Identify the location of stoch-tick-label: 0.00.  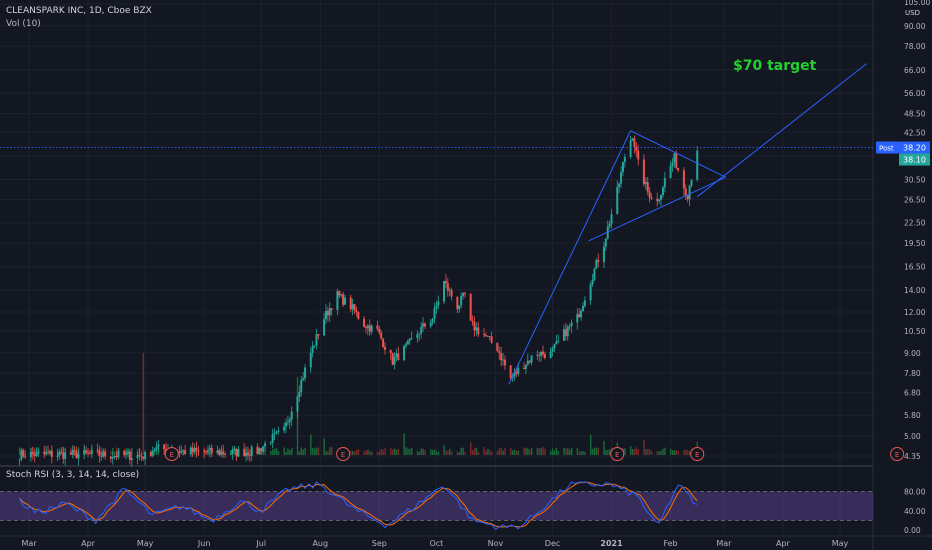
(912, 530).